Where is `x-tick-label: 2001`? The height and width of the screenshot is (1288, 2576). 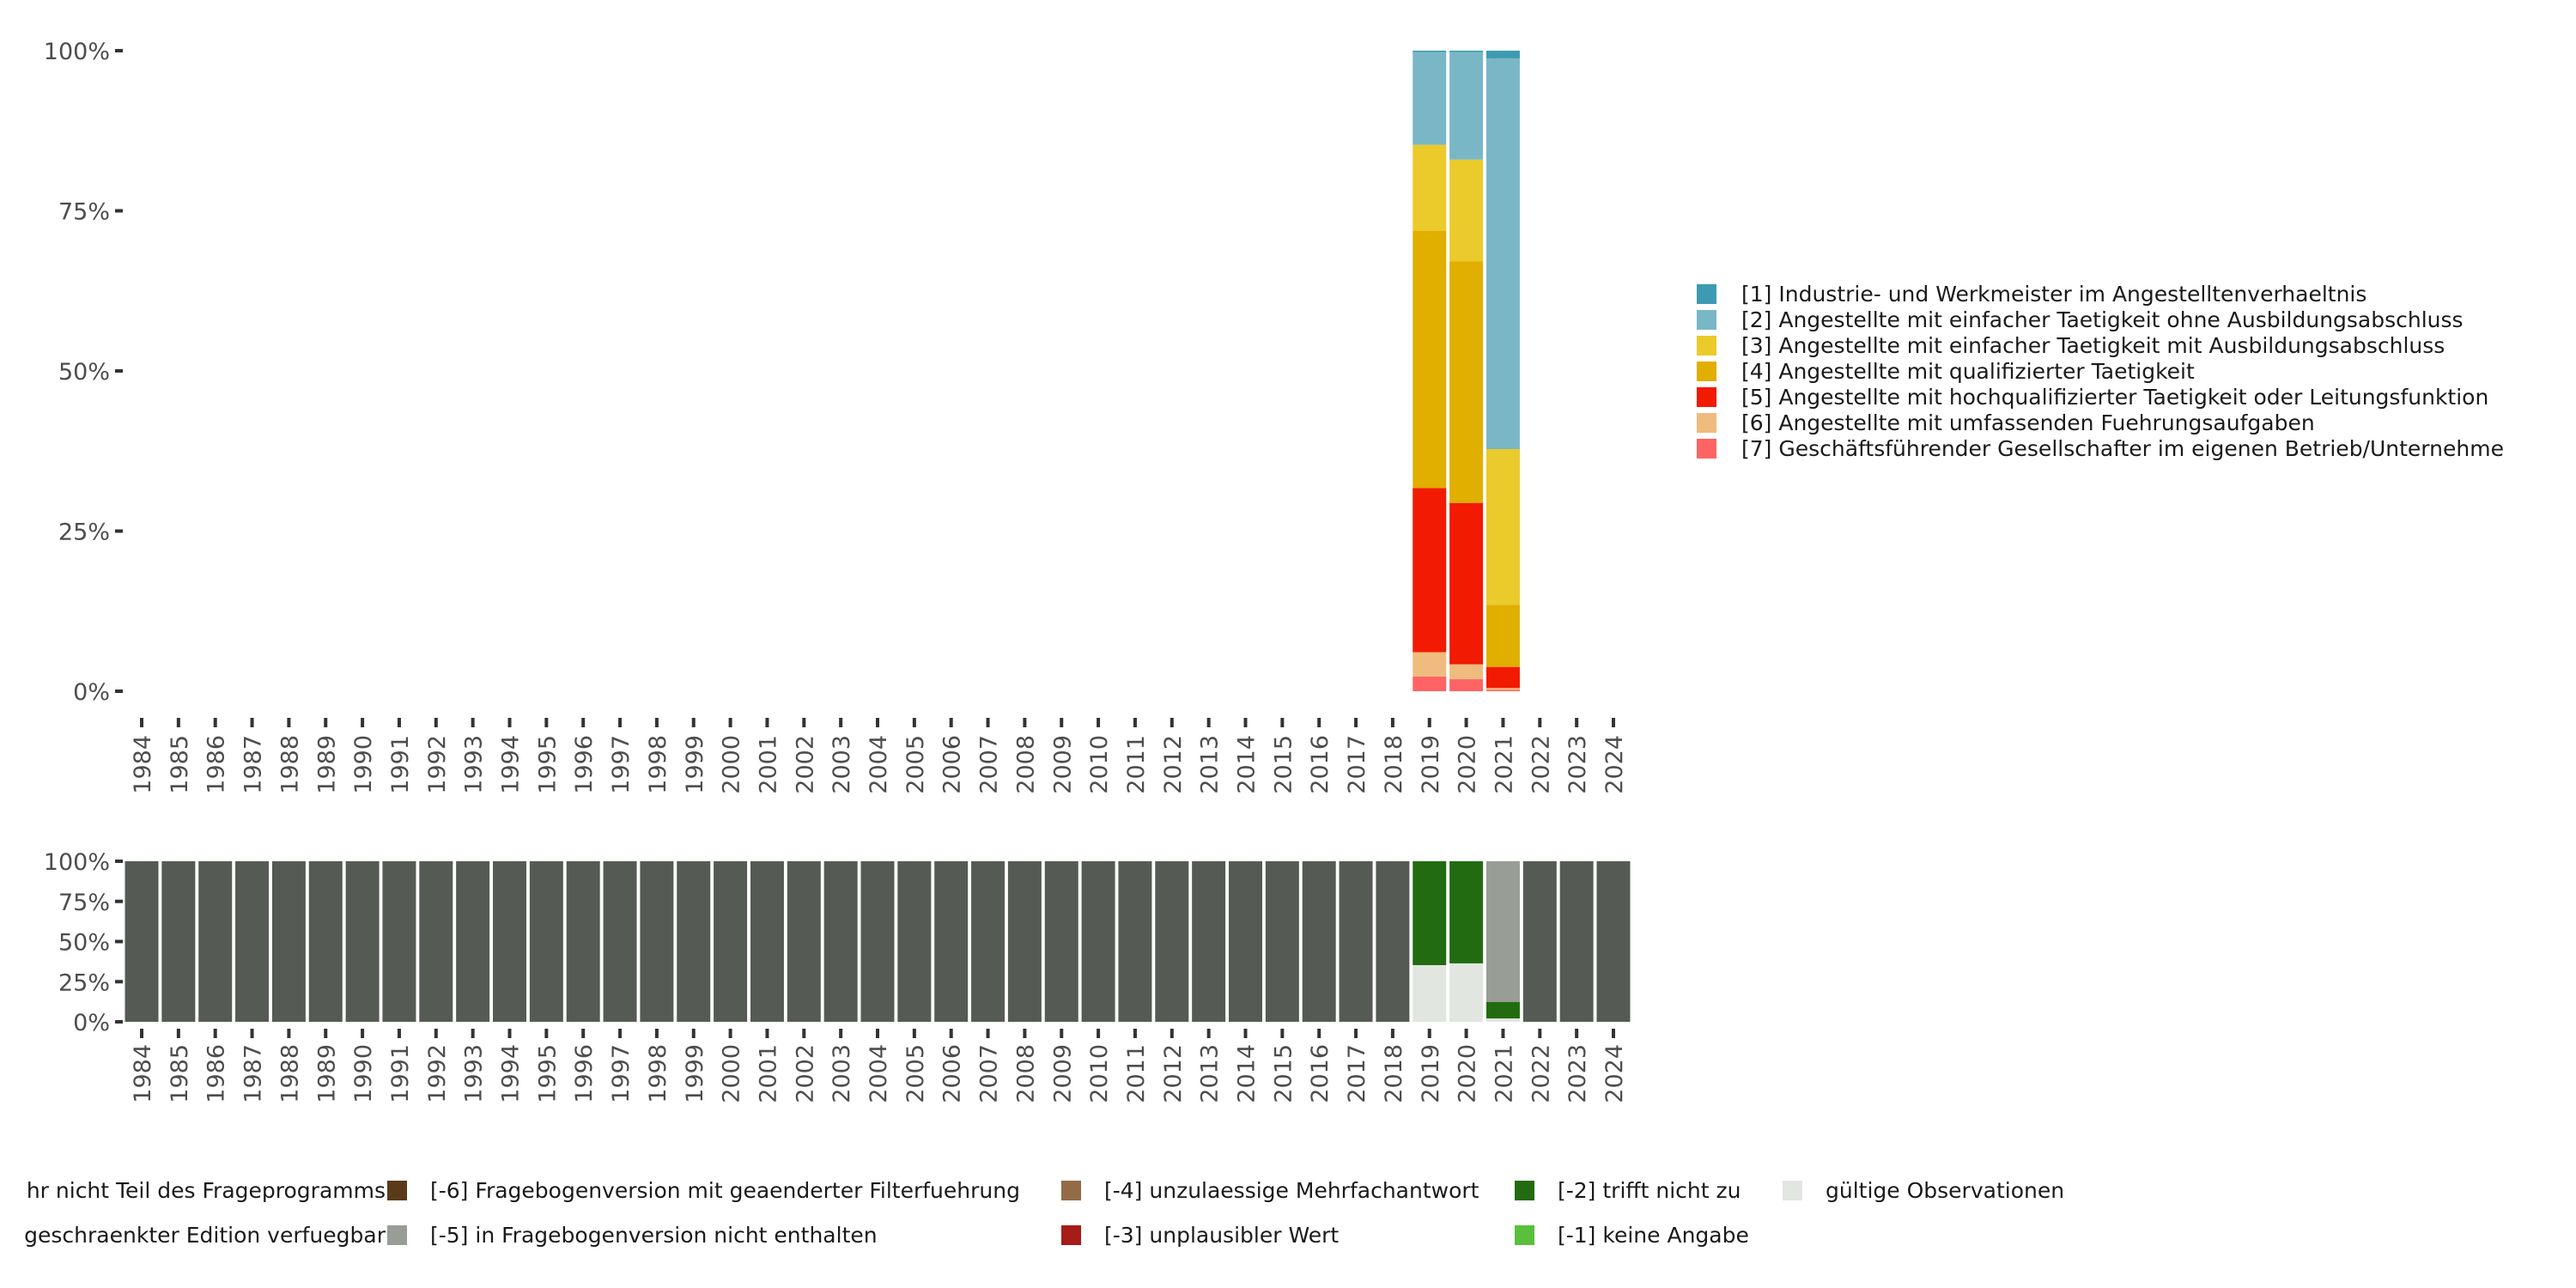
x-tick-label: 2001 is located at coordinates (768, 1074).